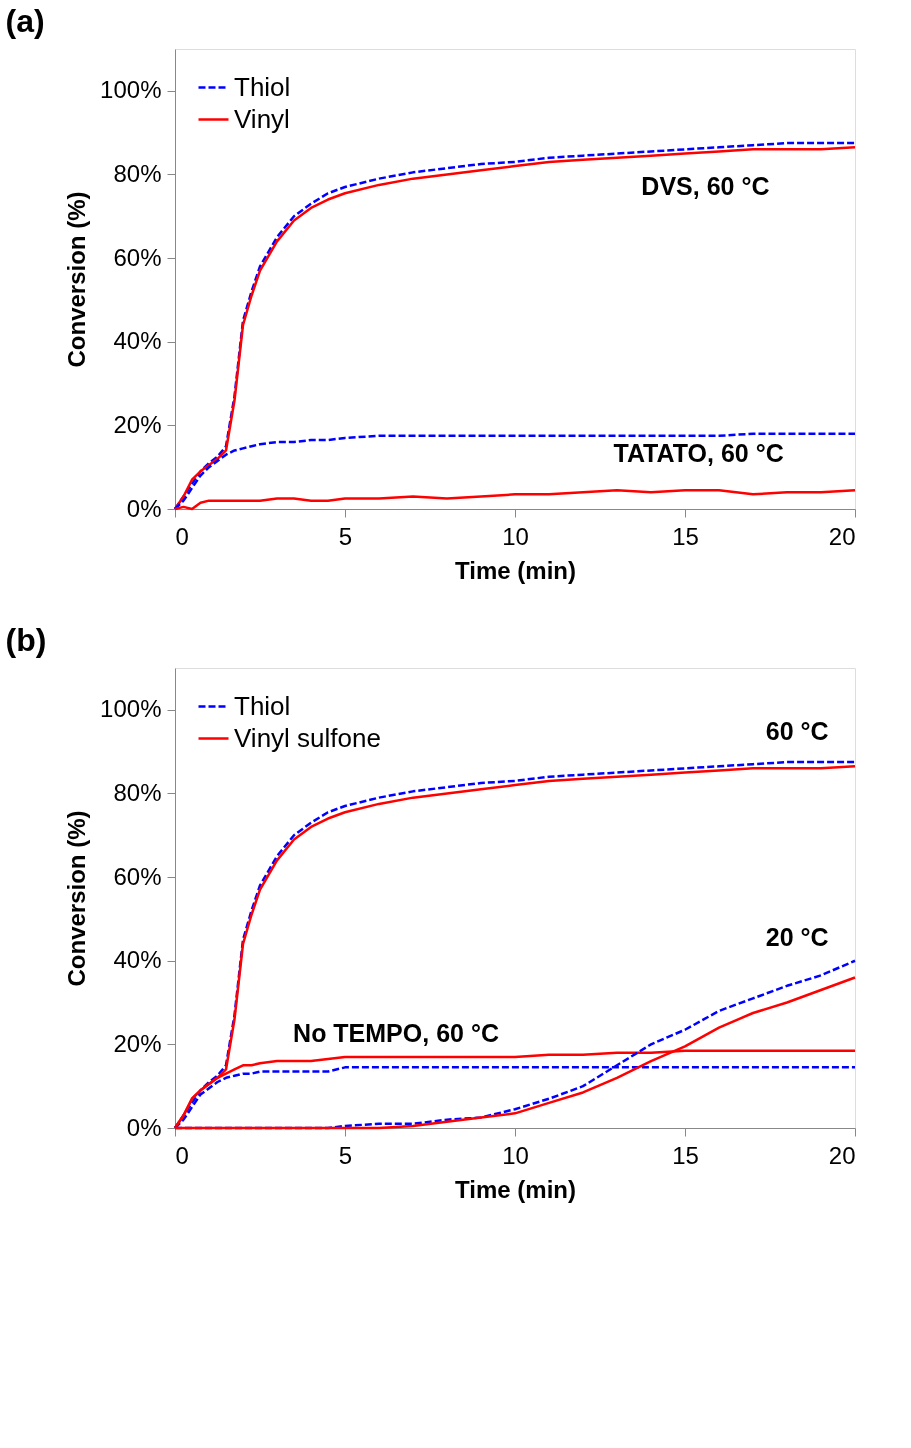  Describe the element at coordinates (698, 452) in the screenshot. I see `annotation: TATATO, 60 °C` at that location.